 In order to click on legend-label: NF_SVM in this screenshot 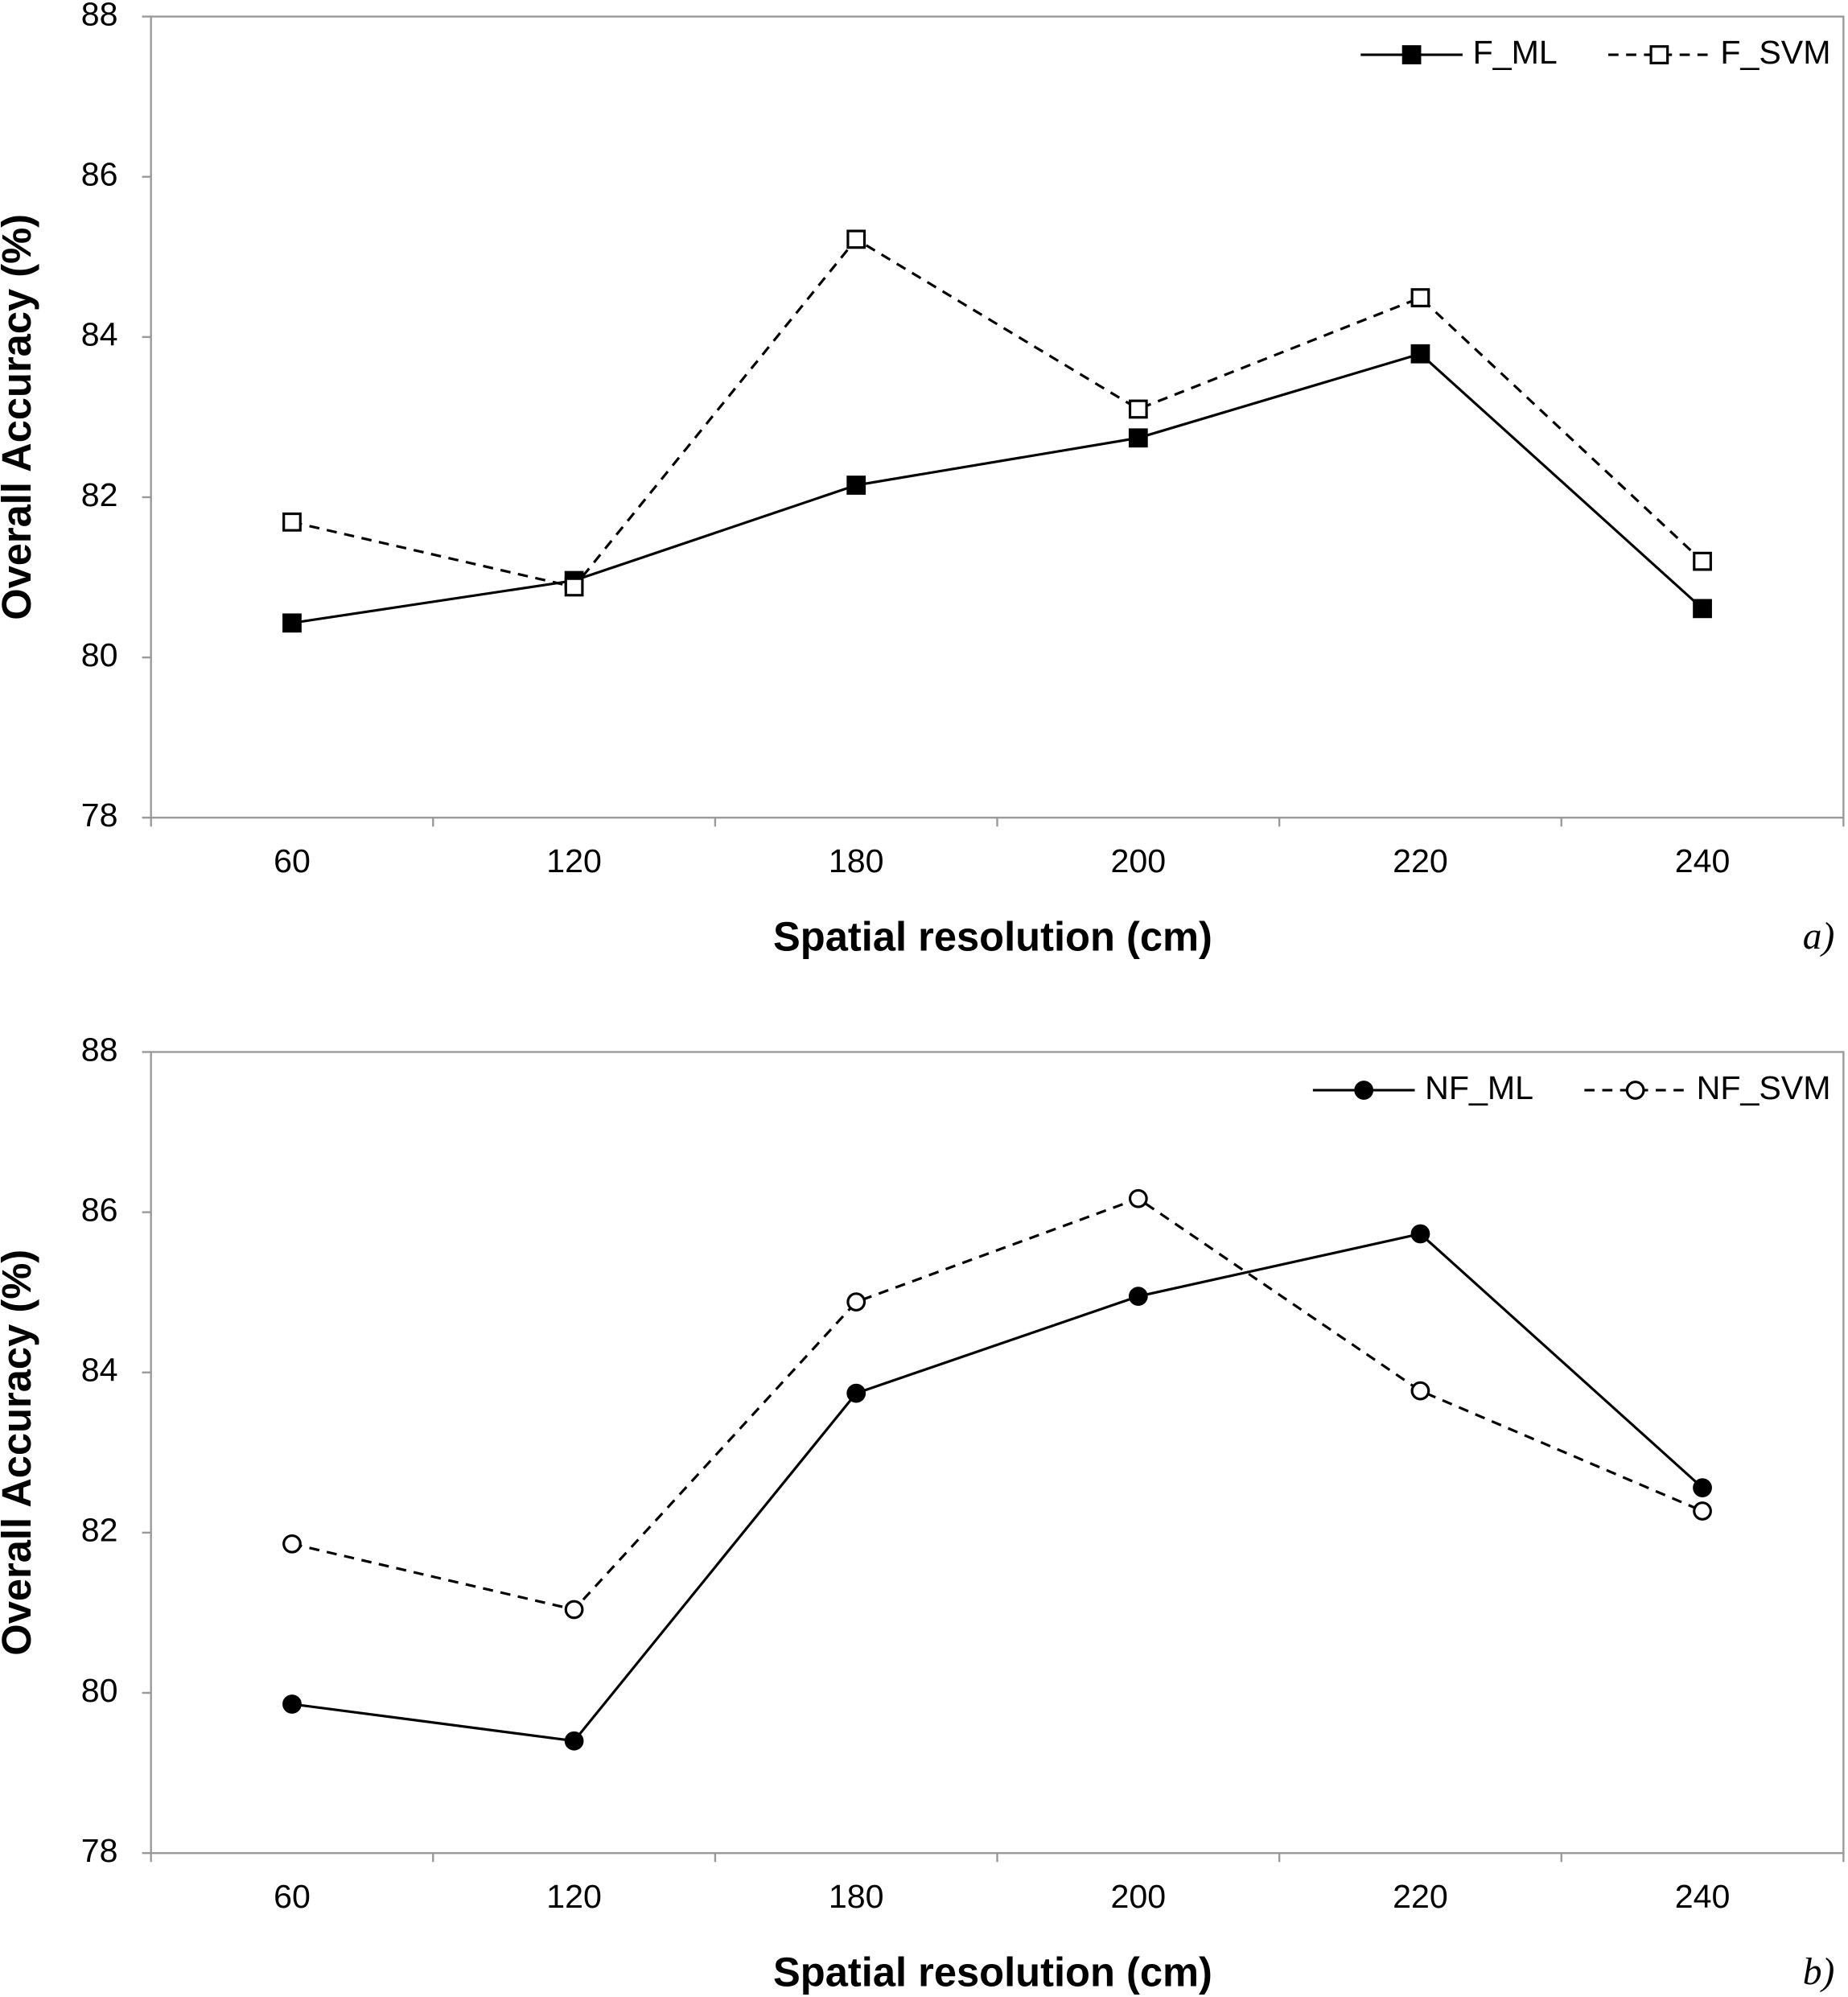, I will do `click(1764, 1087)`.